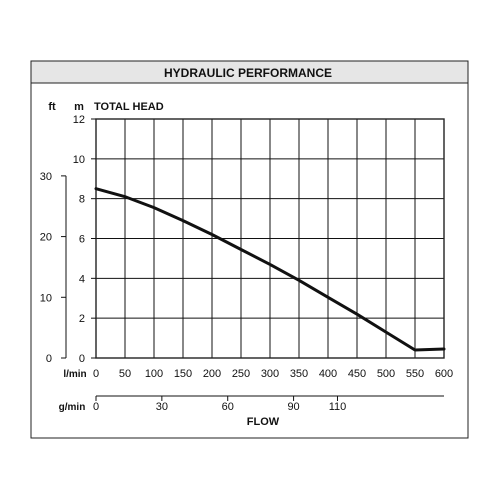  What do you see at coordinates (46, 238) in the screenshot?
I see `y-tick-label-ft: 20` at bounding box center [46, 238].